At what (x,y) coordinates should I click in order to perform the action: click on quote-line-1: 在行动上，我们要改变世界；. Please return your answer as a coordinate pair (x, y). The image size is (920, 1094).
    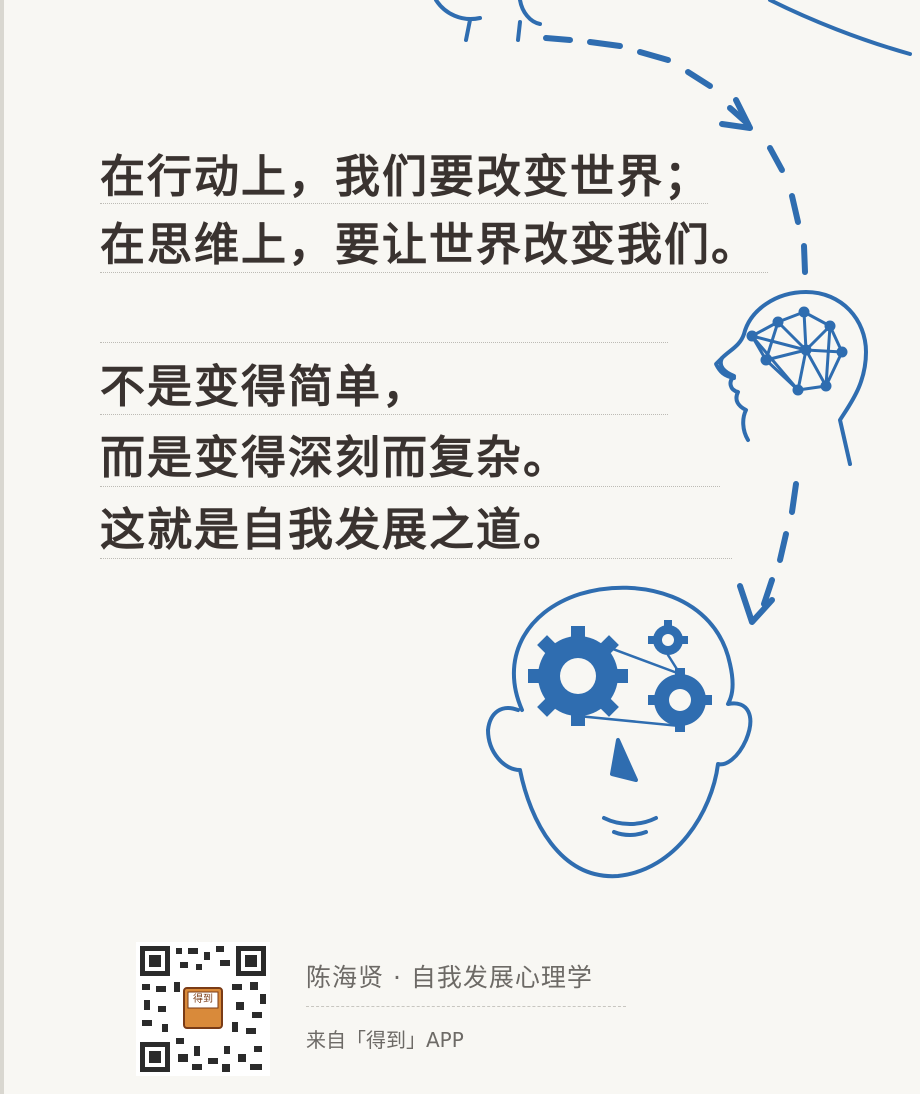
    Looking at the image, I should click on (405, 176).